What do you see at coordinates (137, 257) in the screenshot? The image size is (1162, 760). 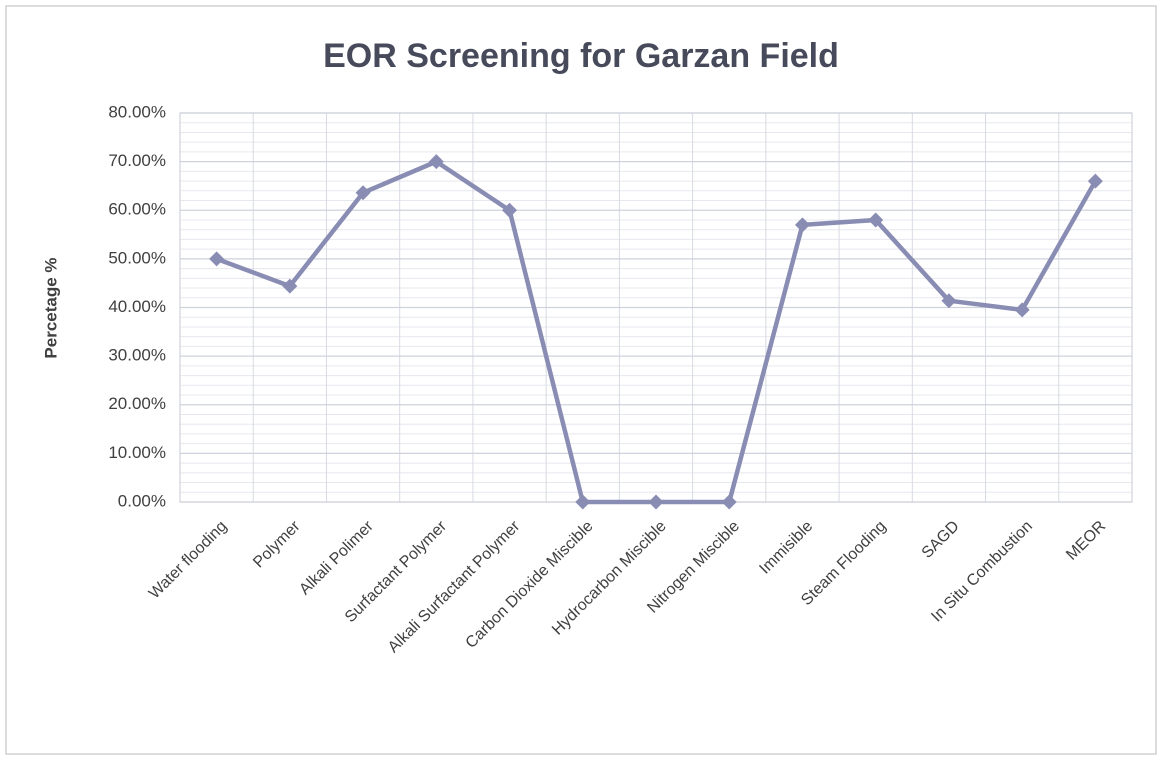 I see `y-tick-label: 50.00%` at bounding box center [137, 257].